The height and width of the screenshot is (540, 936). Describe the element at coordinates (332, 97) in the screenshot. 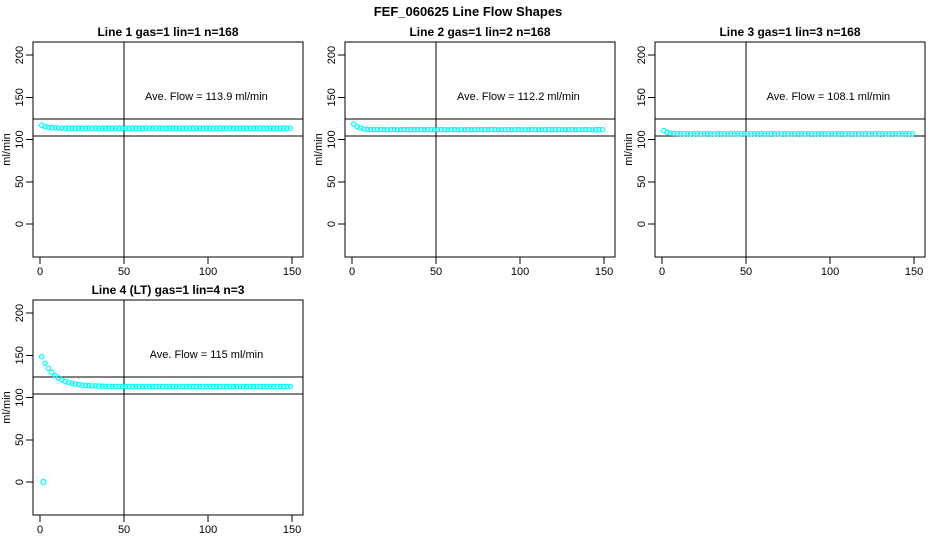

I see `y-tick-label: 150` at that location.